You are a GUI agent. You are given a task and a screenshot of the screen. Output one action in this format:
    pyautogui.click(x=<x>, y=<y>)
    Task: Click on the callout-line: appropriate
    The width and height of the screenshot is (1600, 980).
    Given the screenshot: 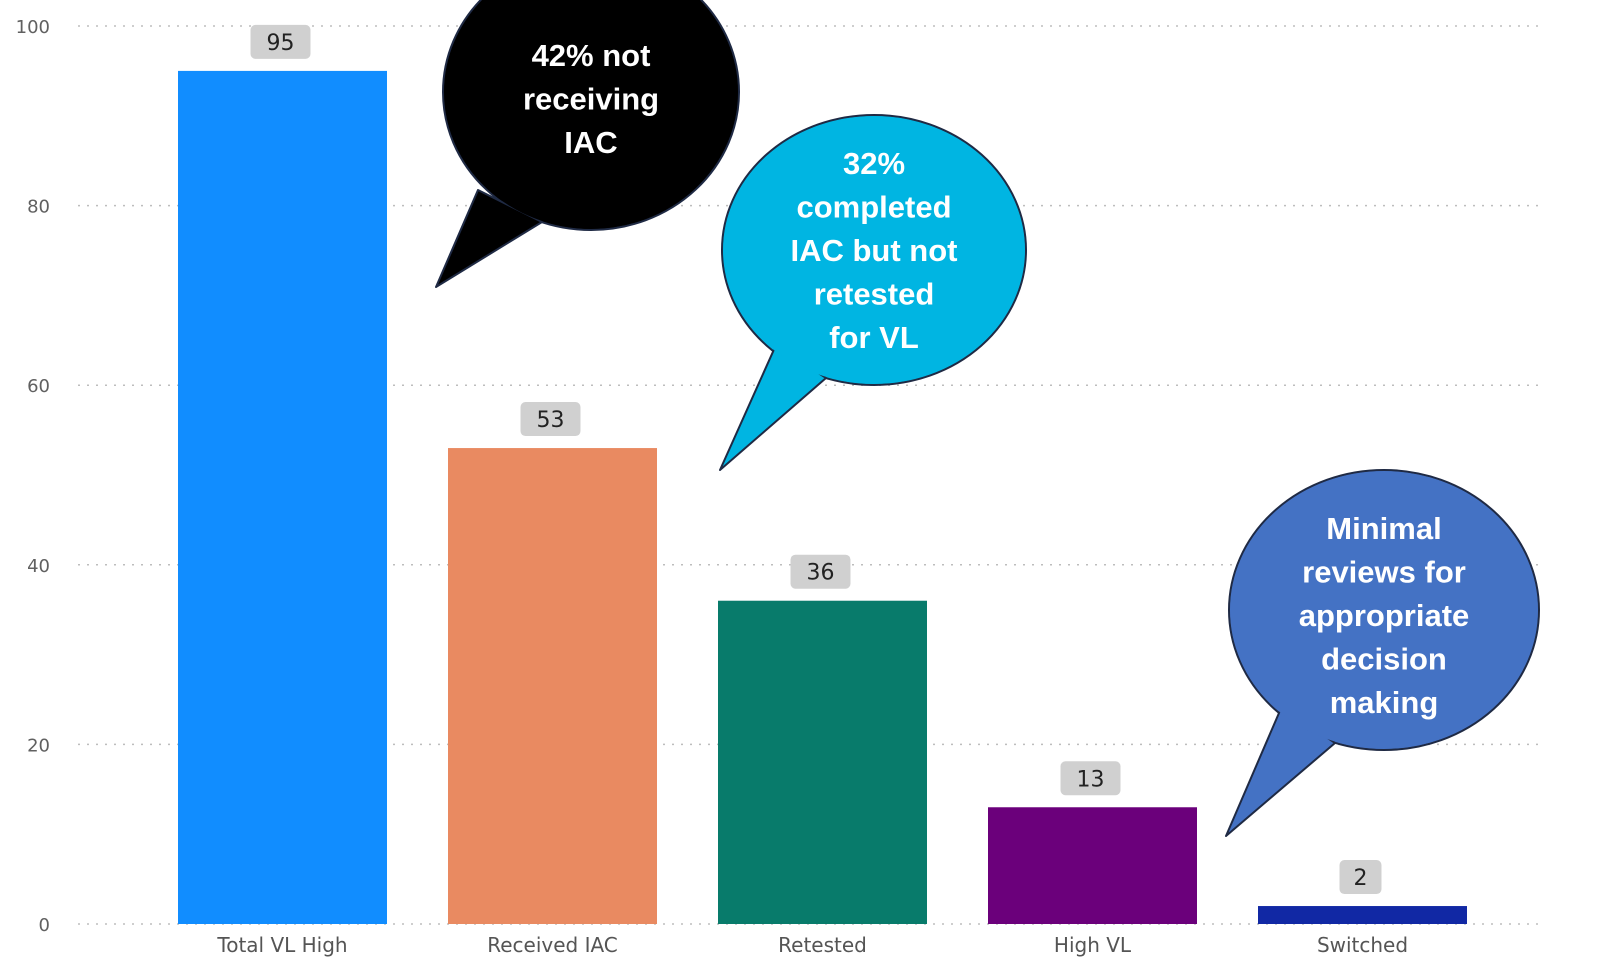 What is the action you would take?
    pyautogui.click(x=1384, y=615)
    